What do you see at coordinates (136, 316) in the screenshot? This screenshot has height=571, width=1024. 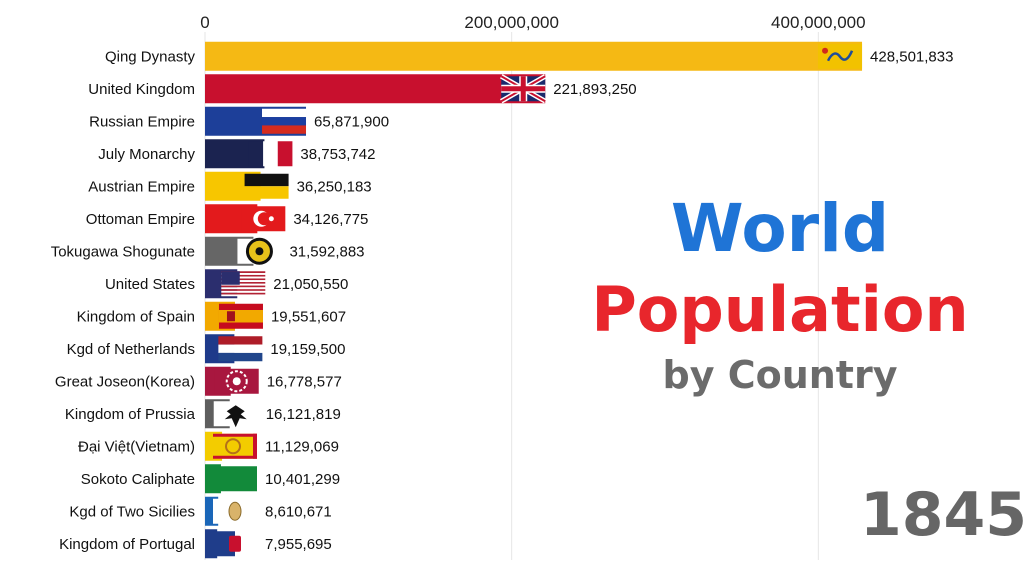 I see `category-label: Kingdom of Spain` at bounding box center [136, 316].